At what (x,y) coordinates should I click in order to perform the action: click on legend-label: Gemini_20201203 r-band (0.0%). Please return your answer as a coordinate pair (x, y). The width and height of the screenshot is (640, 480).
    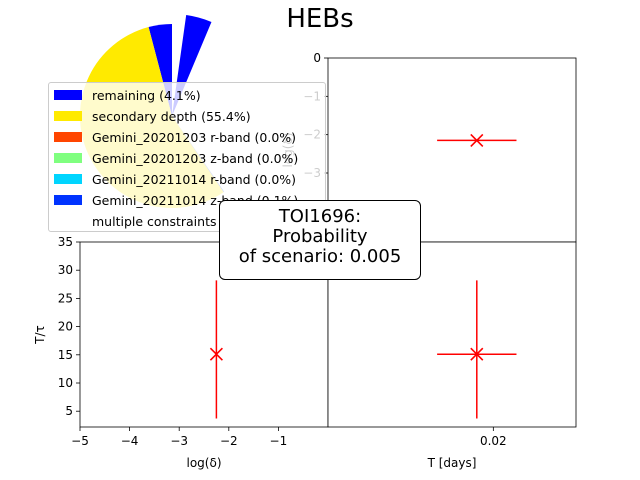
    Looking at the image, I should click on (194, 137).